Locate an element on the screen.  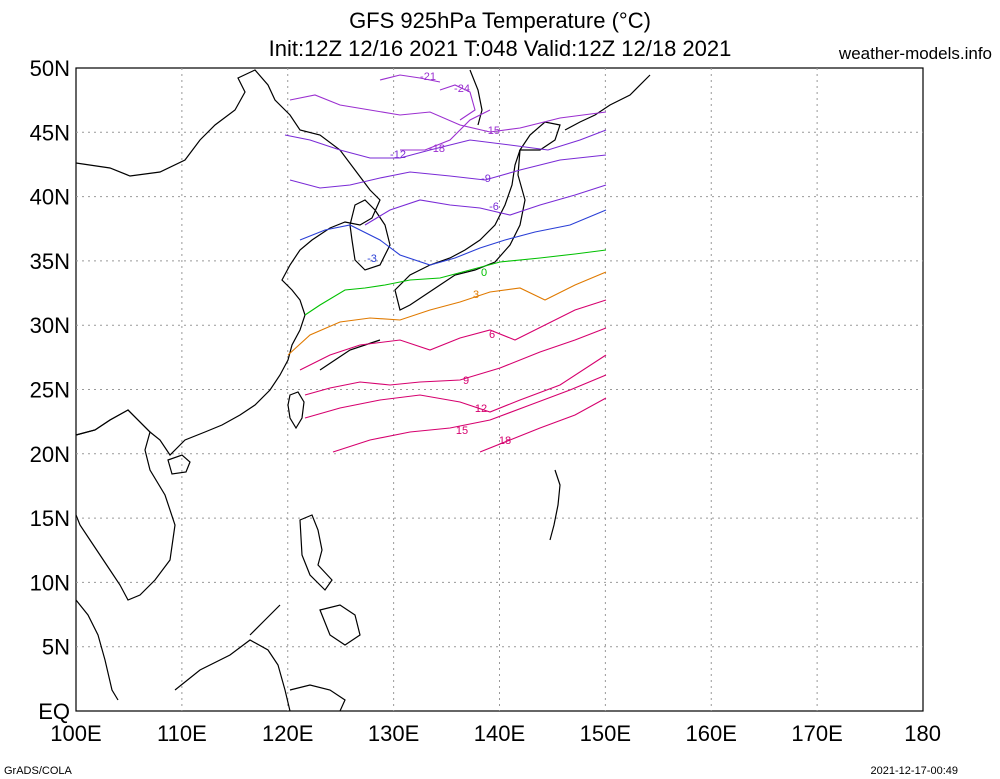
contour-label: -15 is located at coordinates (492, 131).